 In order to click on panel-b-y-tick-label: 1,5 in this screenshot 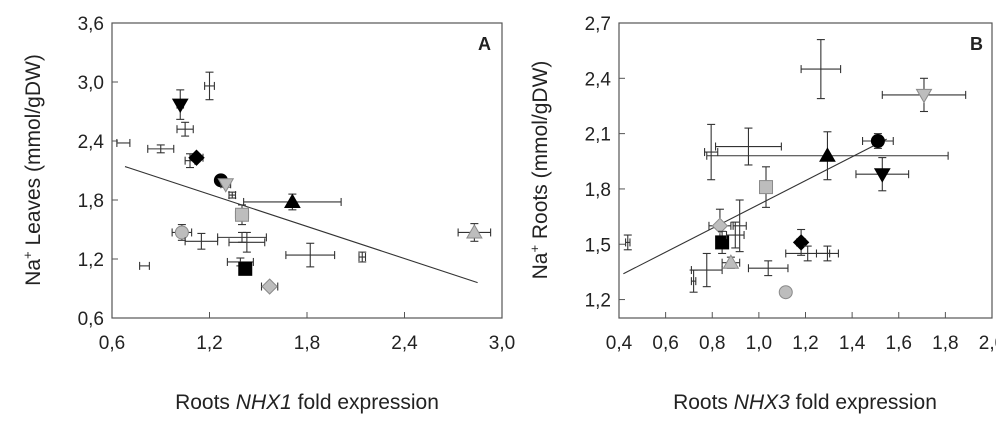, I will do `click(598, 245)`.